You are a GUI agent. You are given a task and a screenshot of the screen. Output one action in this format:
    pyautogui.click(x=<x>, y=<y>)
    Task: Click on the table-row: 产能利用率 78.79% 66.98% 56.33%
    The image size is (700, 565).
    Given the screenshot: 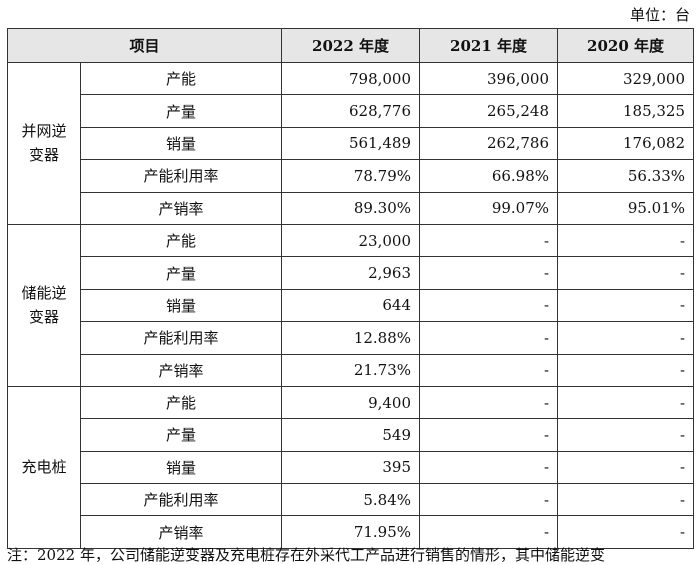 What is the action you would take?
    pyautogui.click(x=351, y=176)
    